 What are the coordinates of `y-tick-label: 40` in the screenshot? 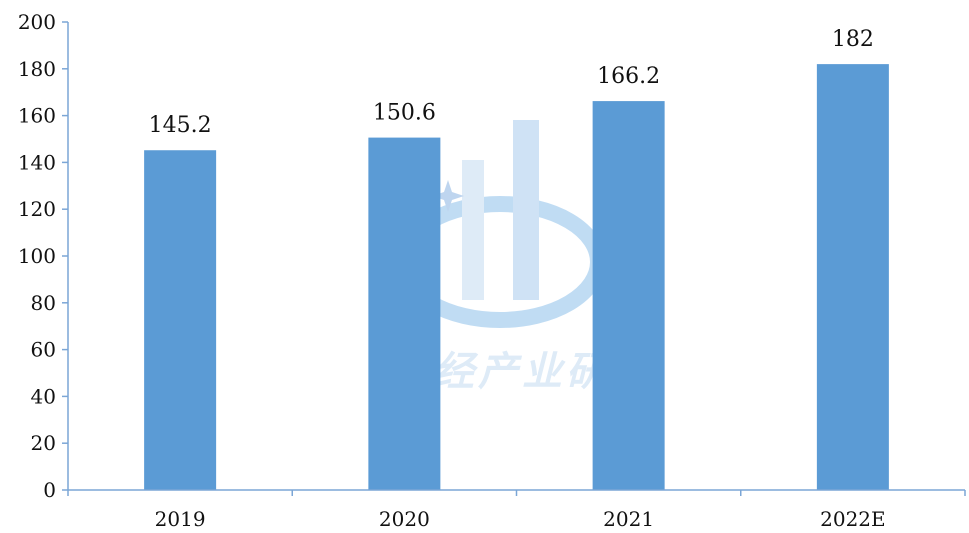 It's located at (43, 396).